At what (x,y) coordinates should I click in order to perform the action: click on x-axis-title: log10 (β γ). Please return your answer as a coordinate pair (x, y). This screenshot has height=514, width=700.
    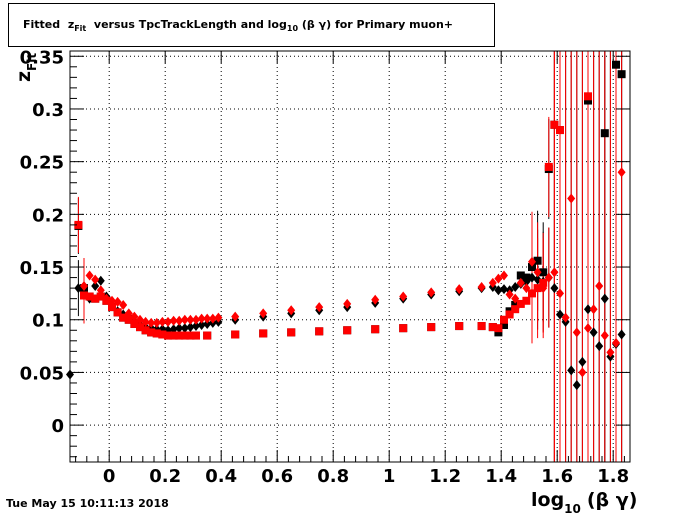
    Looking at the image, I should click on (584, 501).